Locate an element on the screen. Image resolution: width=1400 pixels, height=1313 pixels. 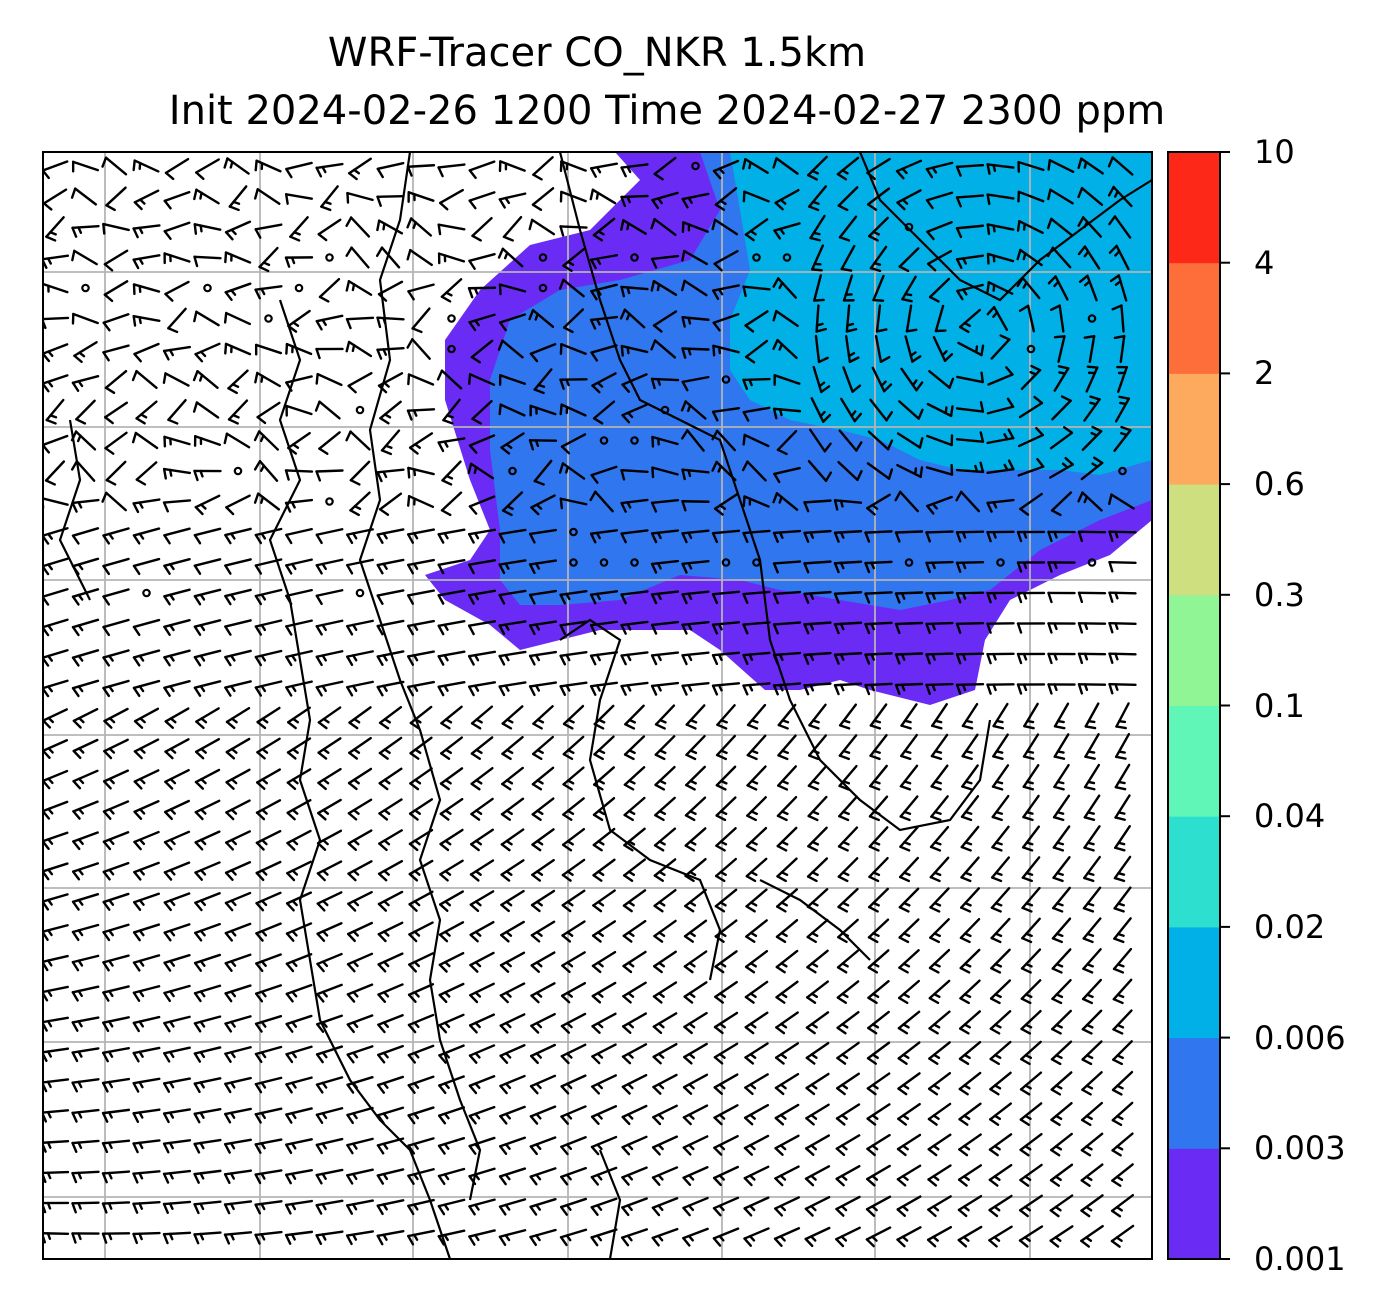
colorbar-segment is located at coordinates (1194, 650).